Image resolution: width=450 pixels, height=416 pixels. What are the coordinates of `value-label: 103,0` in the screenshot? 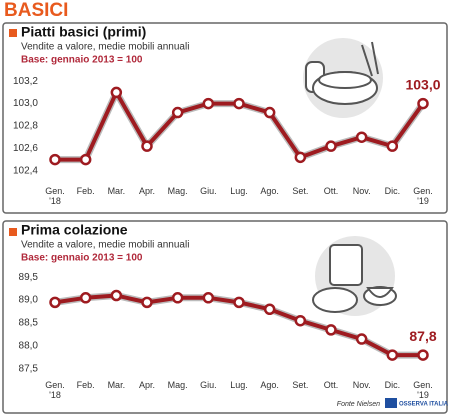 It's located at (422, 84).